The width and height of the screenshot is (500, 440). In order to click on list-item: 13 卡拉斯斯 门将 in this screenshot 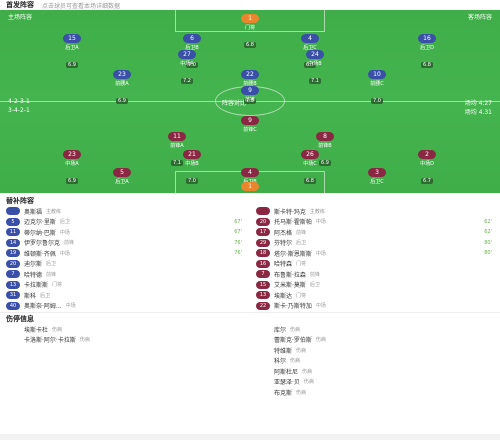, I will do `click(126, 285)`.